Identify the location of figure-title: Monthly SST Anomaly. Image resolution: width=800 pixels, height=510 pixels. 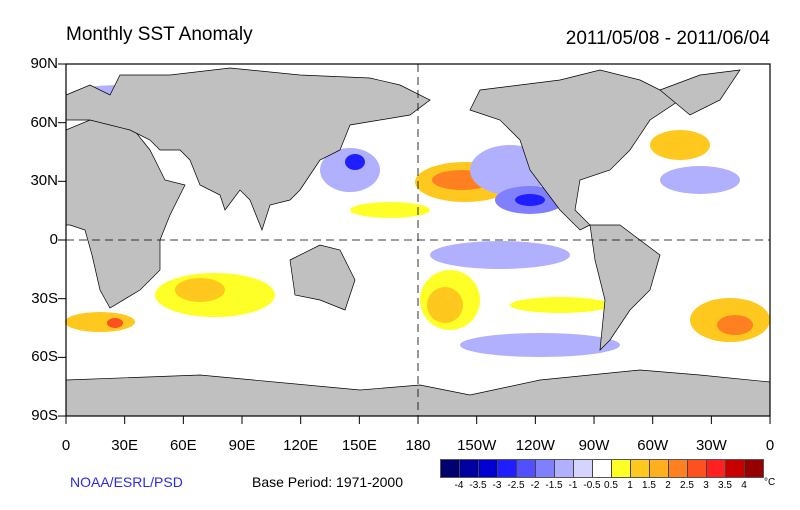
(159, 34).